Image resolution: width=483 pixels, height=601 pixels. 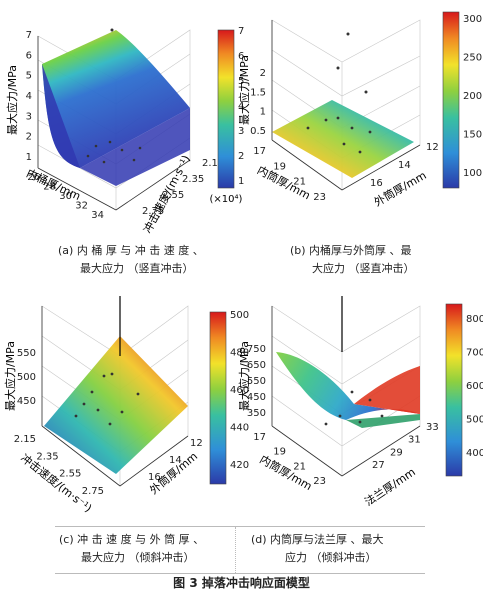 What do you see at coordinates (138, 557) in the screenshot?
I see `caption-c-line2: 最大应力 （倾斜冲击）` at bounding box center [138, 557].